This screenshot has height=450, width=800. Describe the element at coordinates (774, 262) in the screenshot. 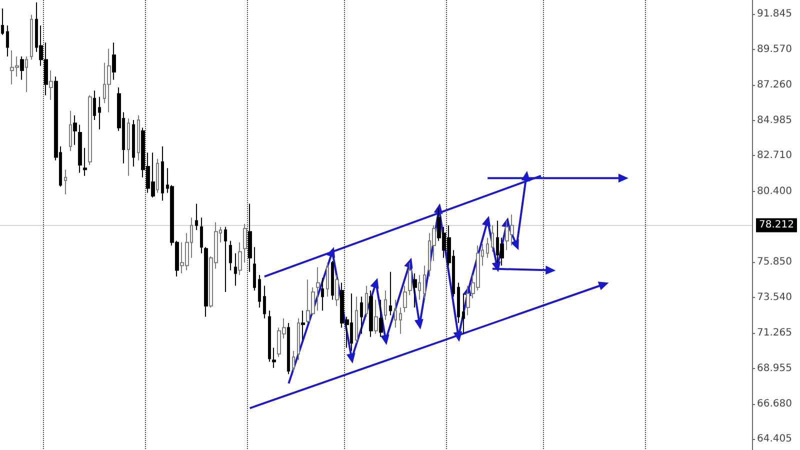

I see `y-tick-label: 75.850` at that location.